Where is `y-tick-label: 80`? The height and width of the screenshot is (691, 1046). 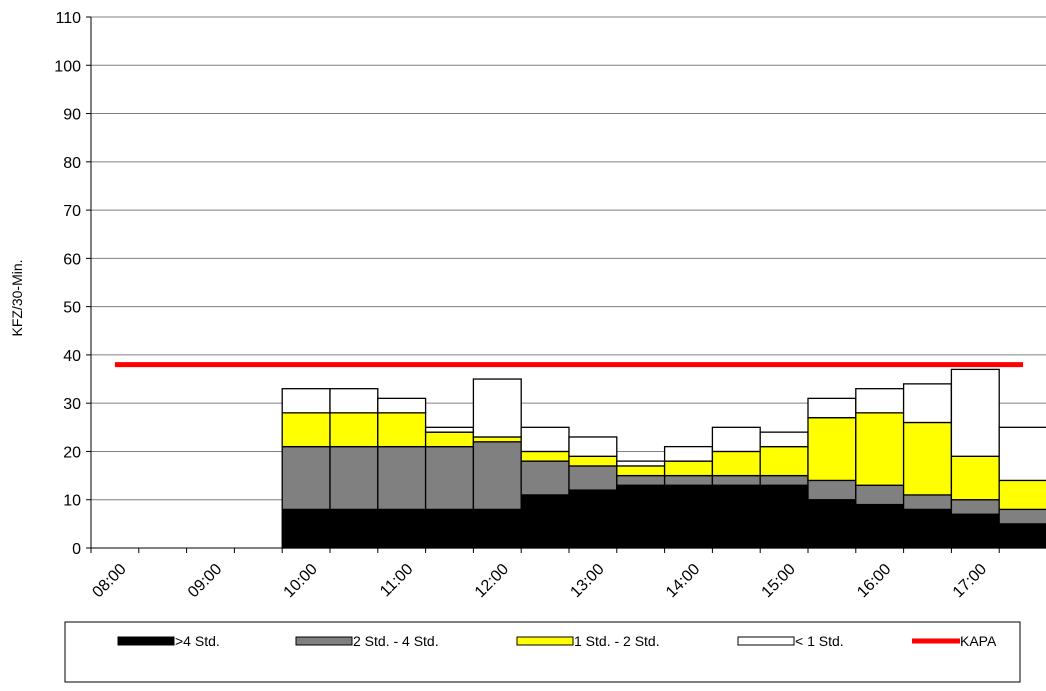
y-tick-label: 80 is located at coordinates (72, 163).